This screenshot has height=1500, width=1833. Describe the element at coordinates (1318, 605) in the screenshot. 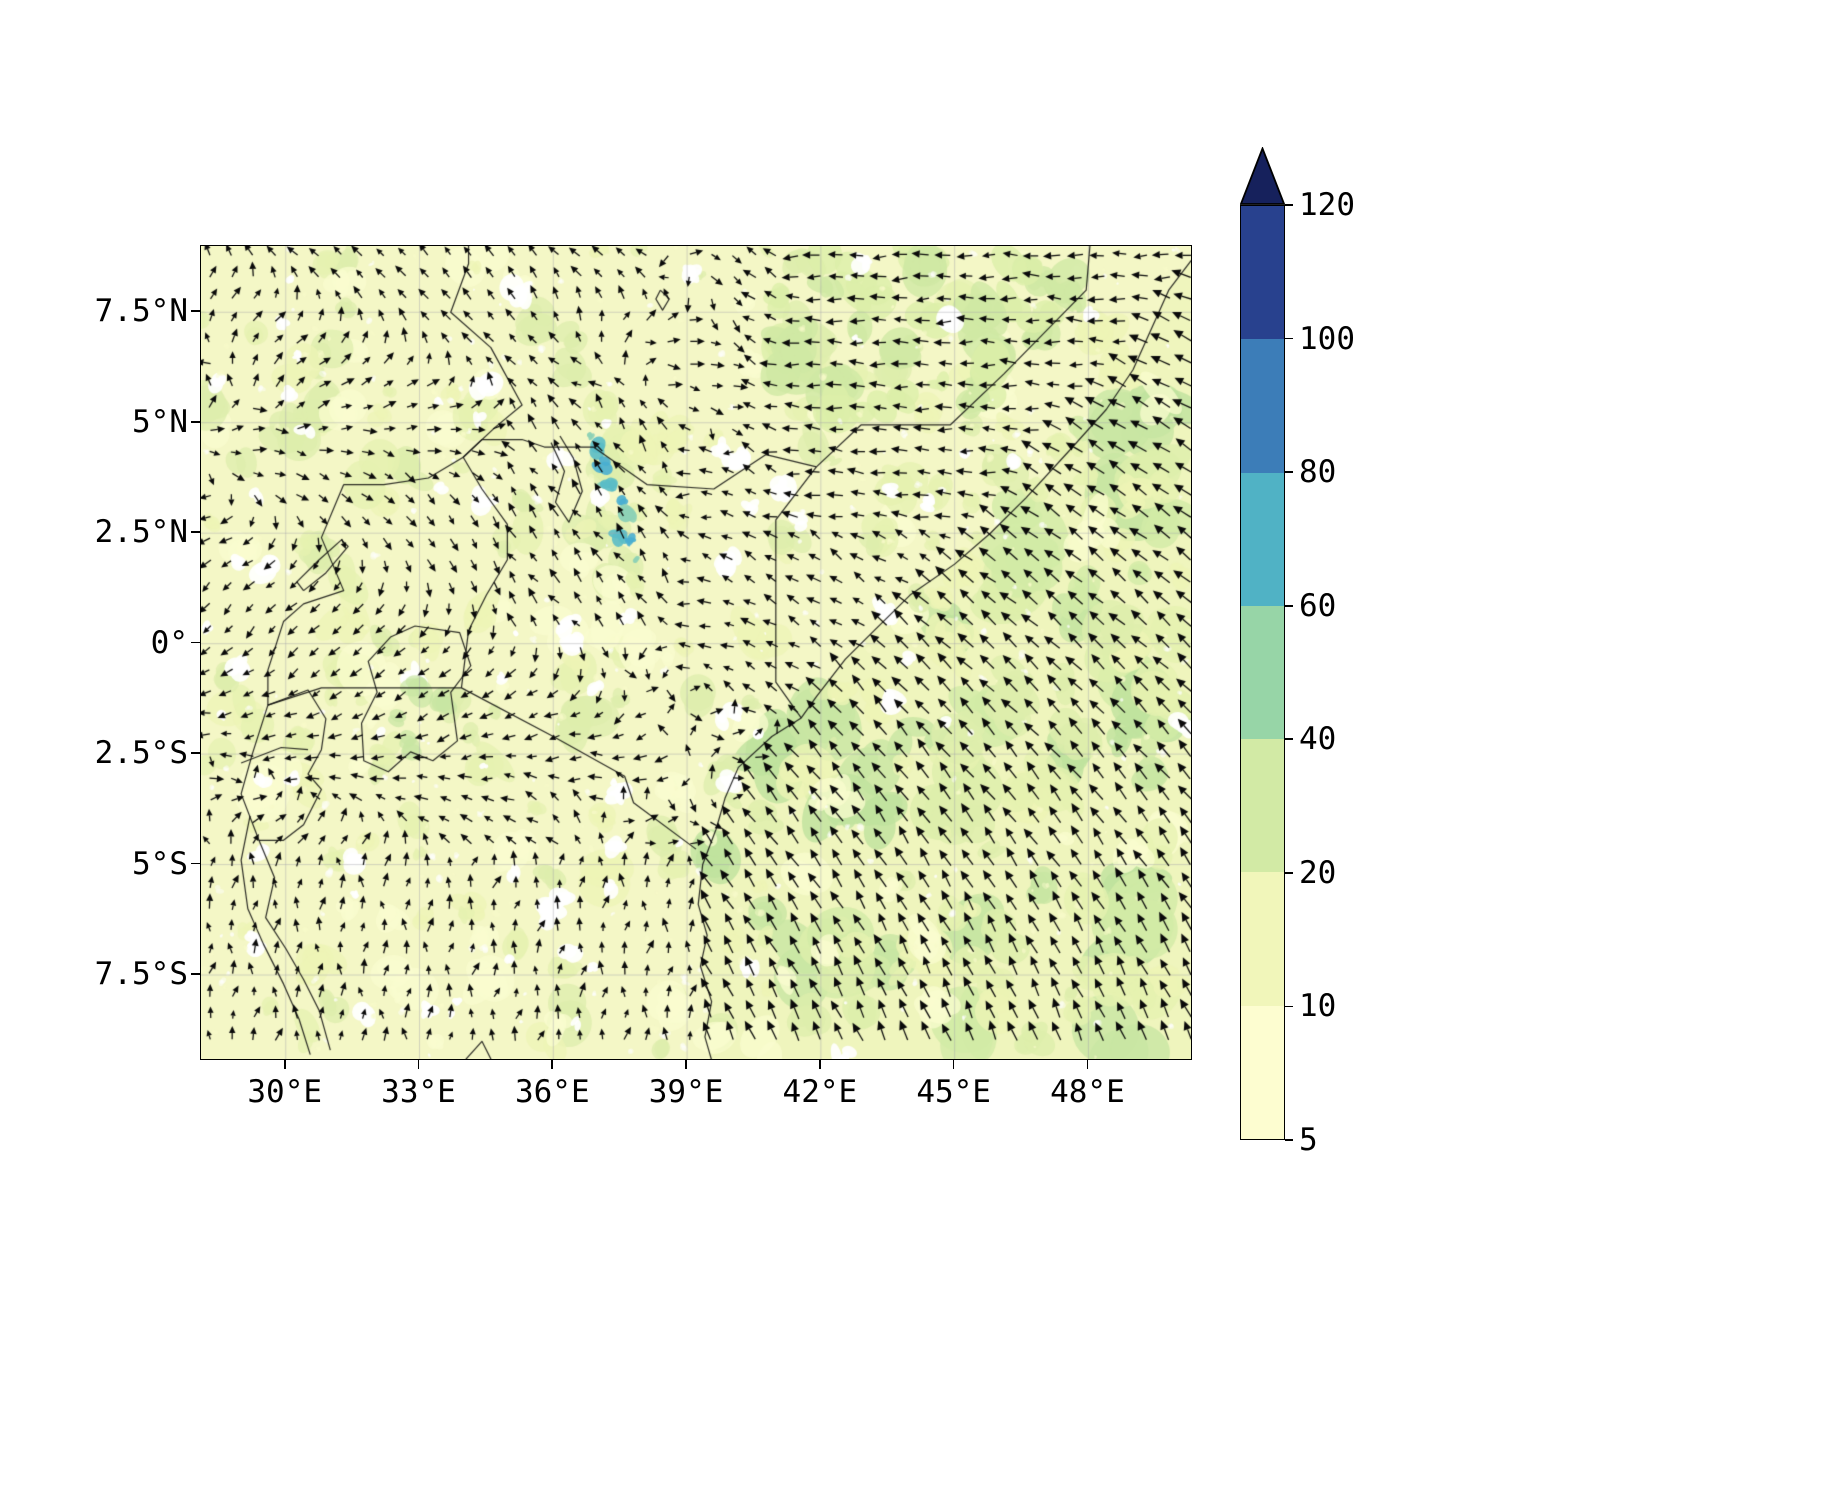

I see `colorbar-tick-label: 60` at that location.